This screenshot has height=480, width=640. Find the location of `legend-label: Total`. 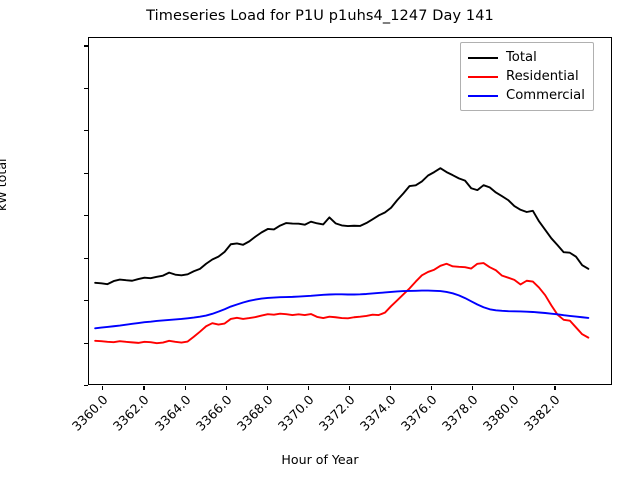

legend-label: Total is located at coordinates (521, 57).